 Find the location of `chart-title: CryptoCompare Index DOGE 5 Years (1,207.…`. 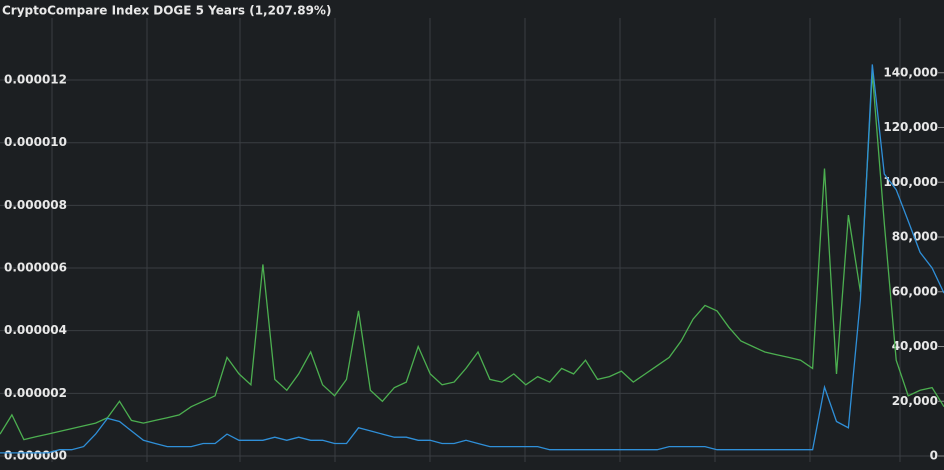

chart-title: CryptoCompare Index DOGE 5 Years (1,207.… is located at coordinates (166, 11).